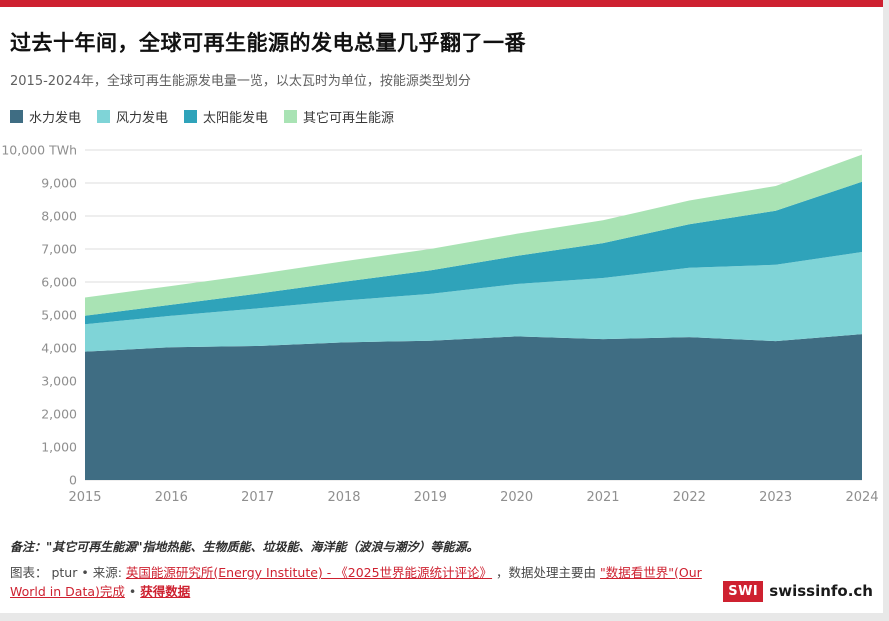  I want to click on y-axis-label: 4,000, so click(59, 348).